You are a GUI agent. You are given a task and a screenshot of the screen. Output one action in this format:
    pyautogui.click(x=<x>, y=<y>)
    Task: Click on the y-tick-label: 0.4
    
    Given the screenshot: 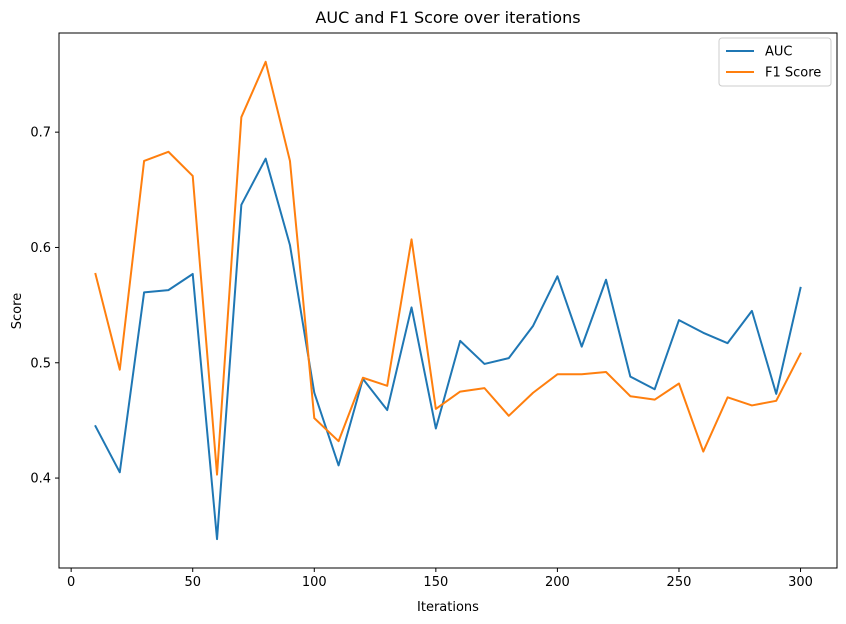 What is the action you would take?
    pyautogui.click(x=40, y=479)
    